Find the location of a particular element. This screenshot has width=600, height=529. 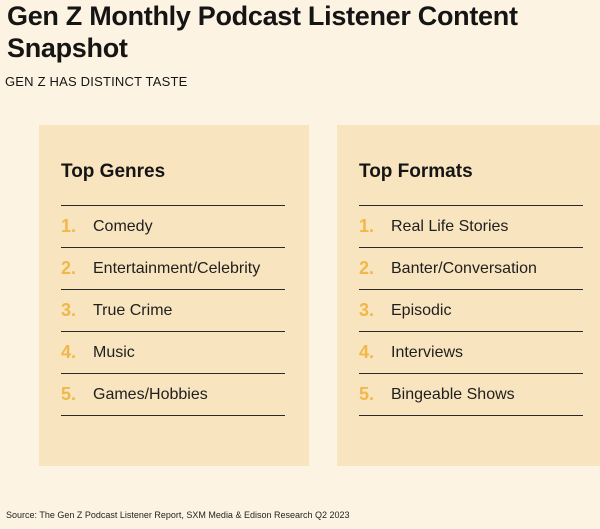

format-item: 3. Episodic is located at coordinates (471, 311).